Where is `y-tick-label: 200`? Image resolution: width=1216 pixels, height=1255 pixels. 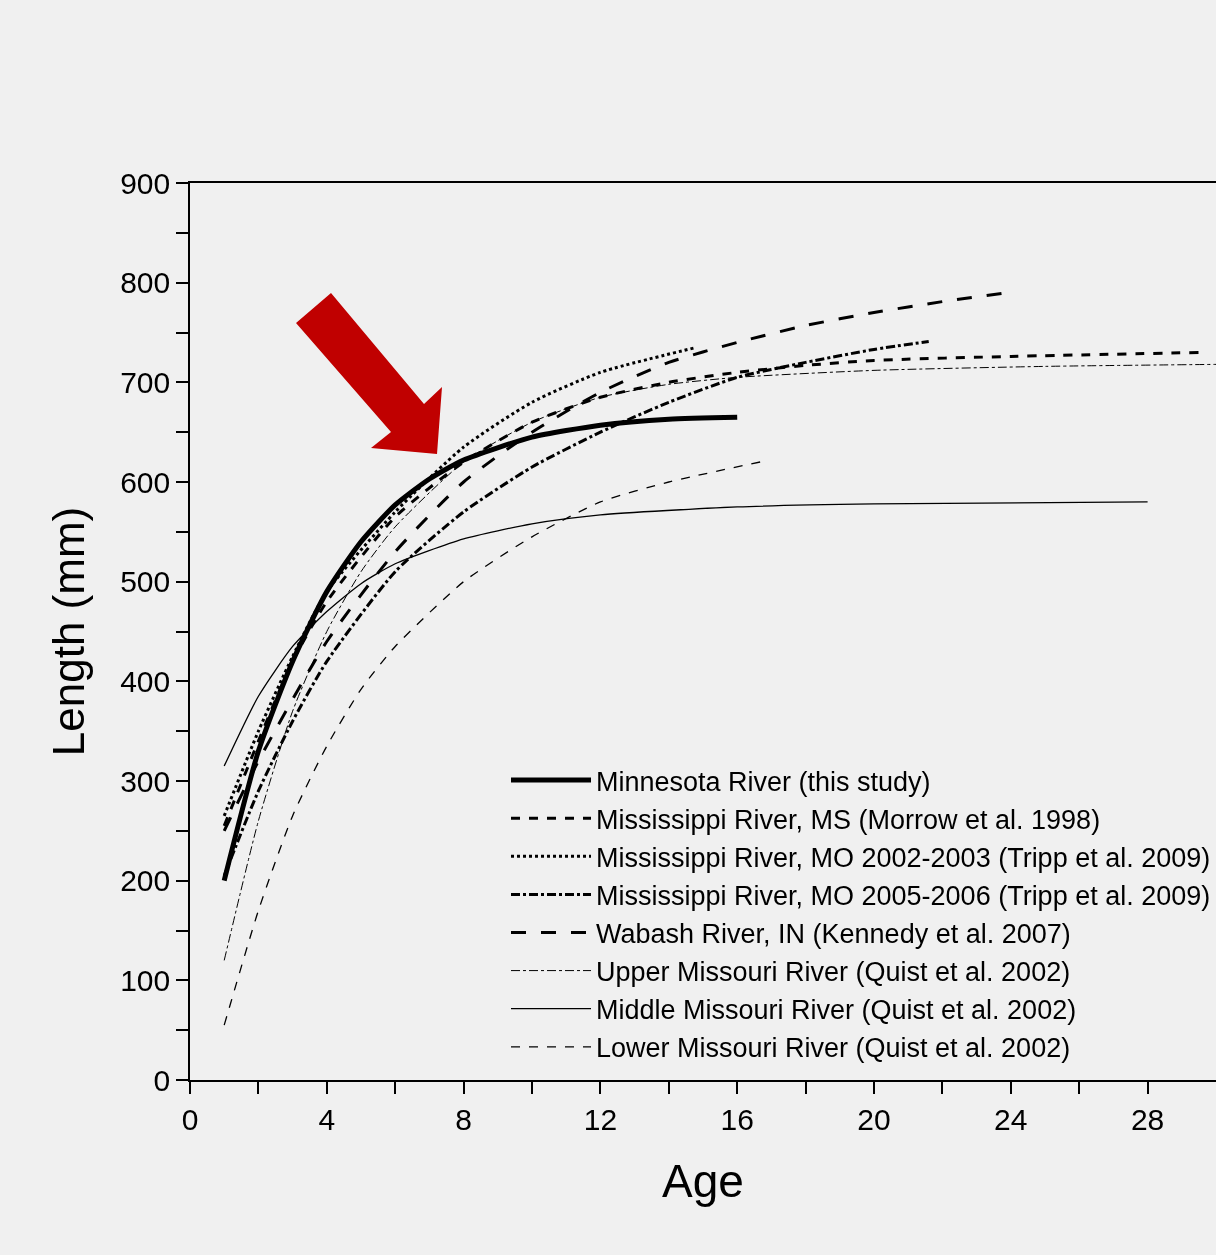
y-tick-label: 200 is located at coordinates (145, 881).